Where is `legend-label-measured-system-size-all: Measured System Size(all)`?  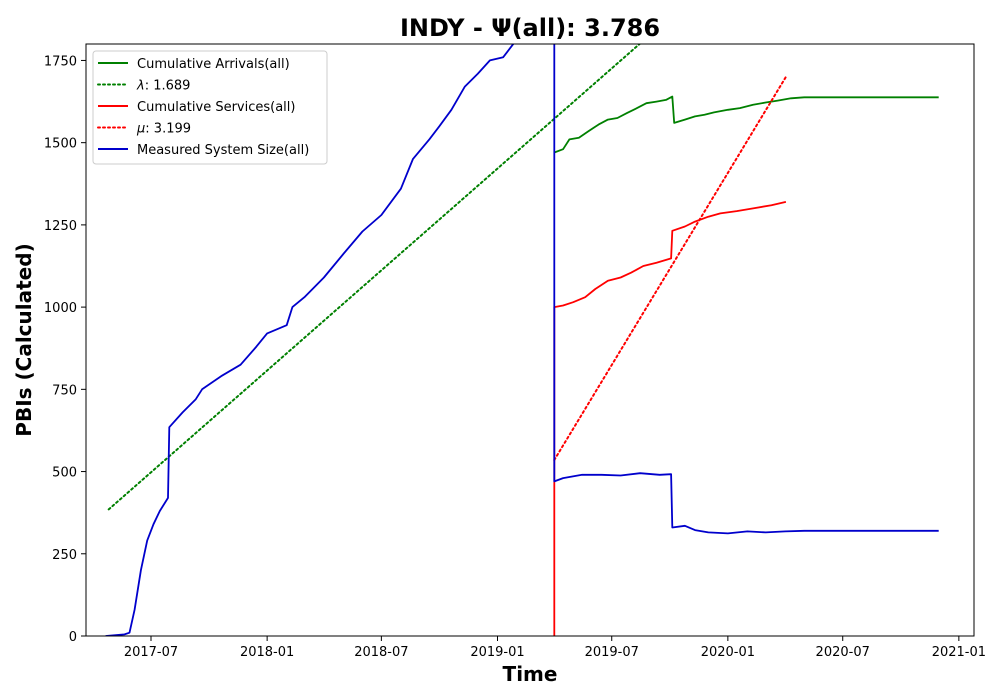
legend-label-measured-system-size-all: Measured System Size(all) is located at coordinates (223, 150).